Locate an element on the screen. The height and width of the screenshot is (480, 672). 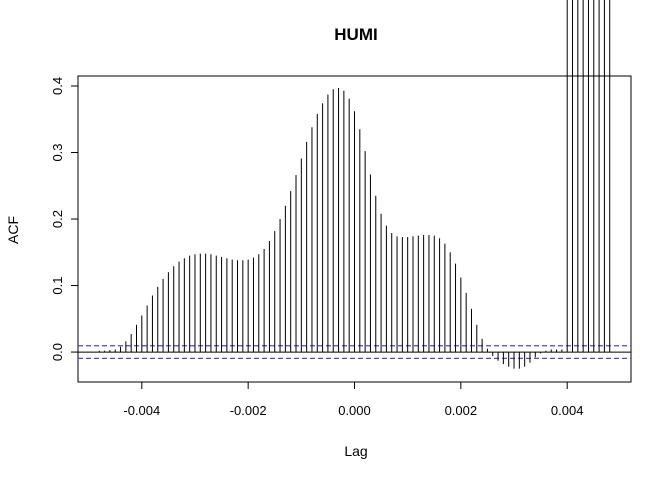
x-tick-label: 0.002 is located at coordinates (461, 410).